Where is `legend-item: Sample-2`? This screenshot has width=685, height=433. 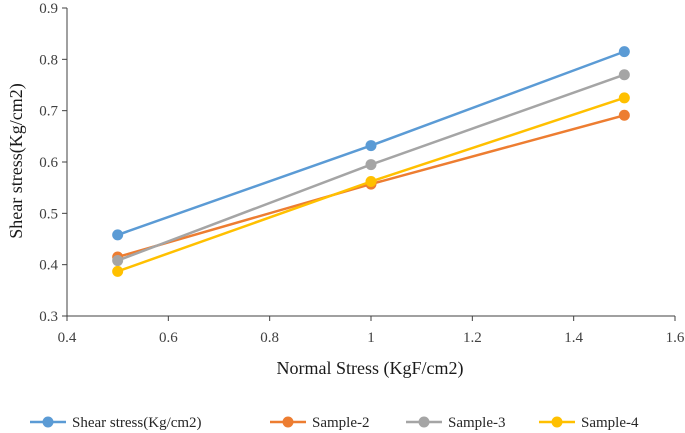
legend-item: Sample-2 is located at coordinates (320, 423).